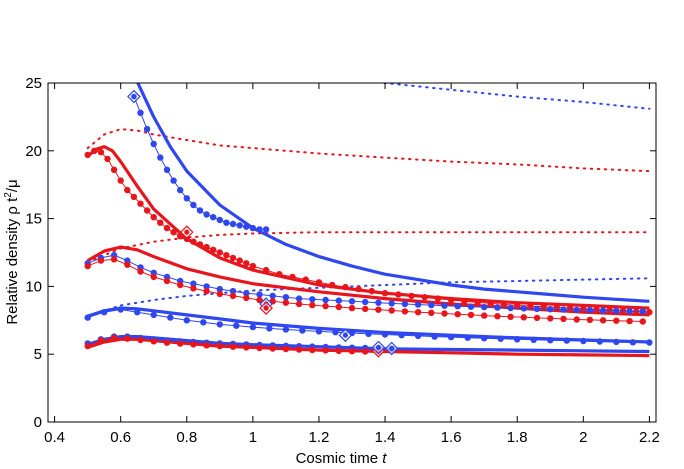 This screenshot has height=469, width=684. Describe the element at coordinates (342, 458) in the screenshot. I see `x-axis-title: Cosmic time t` at that location.